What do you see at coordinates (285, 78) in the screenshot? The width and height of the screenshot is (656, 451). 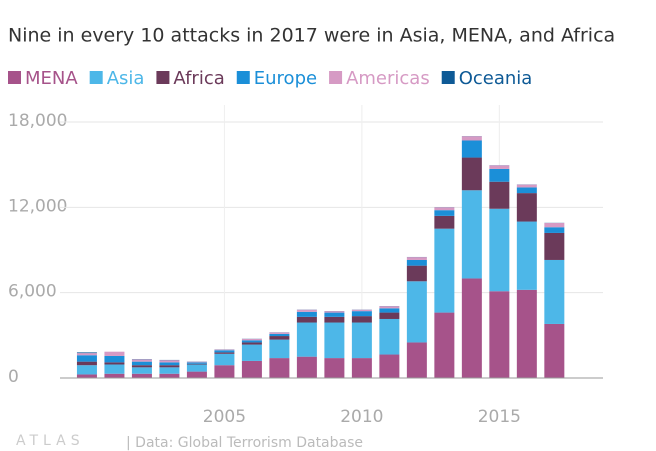 I see `legend-label: Europe` at bounding box center [285, 78].